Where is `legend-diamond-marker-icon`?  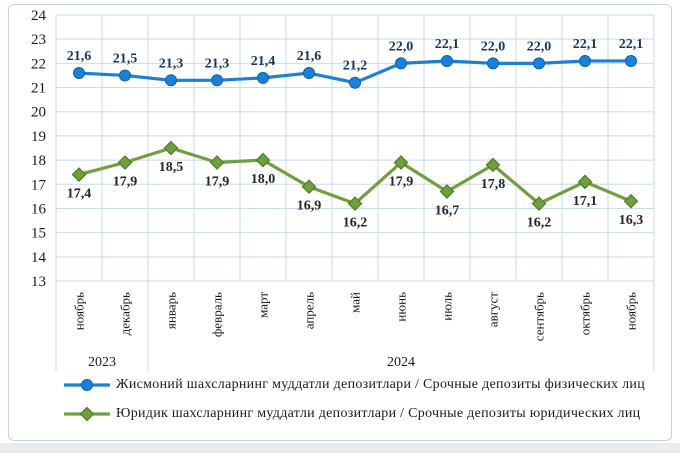 legend-diamond-marker-icon is located at coordinates (87, 413).